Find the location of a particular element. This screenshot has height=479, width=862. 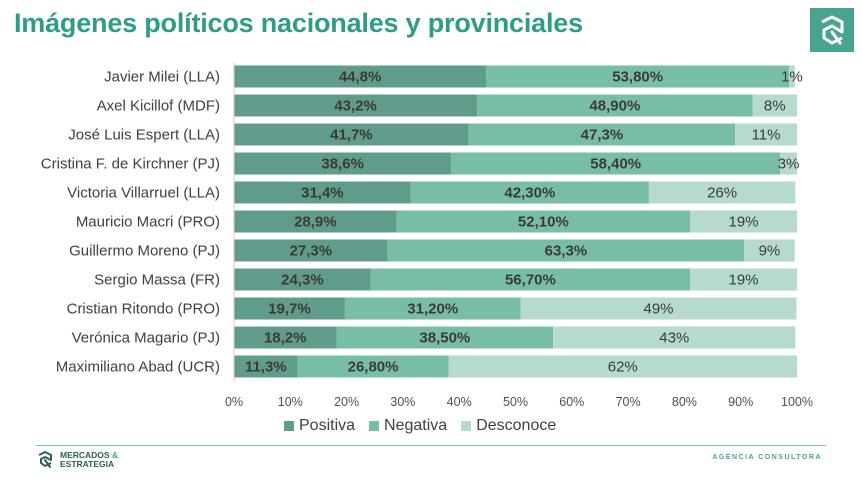

data-label-positiva: 11,3% is located at coordinates (266, 367).